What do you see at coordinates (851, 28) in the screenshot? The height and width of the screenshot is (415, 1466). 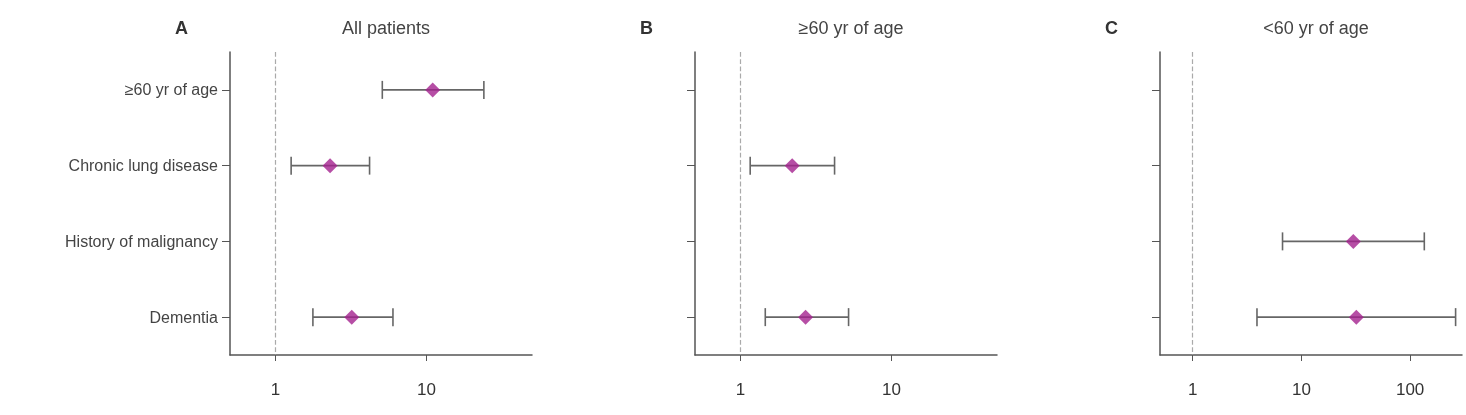 I see `chart-title: ≥60 yr of age` at bounding box center [851, 28].